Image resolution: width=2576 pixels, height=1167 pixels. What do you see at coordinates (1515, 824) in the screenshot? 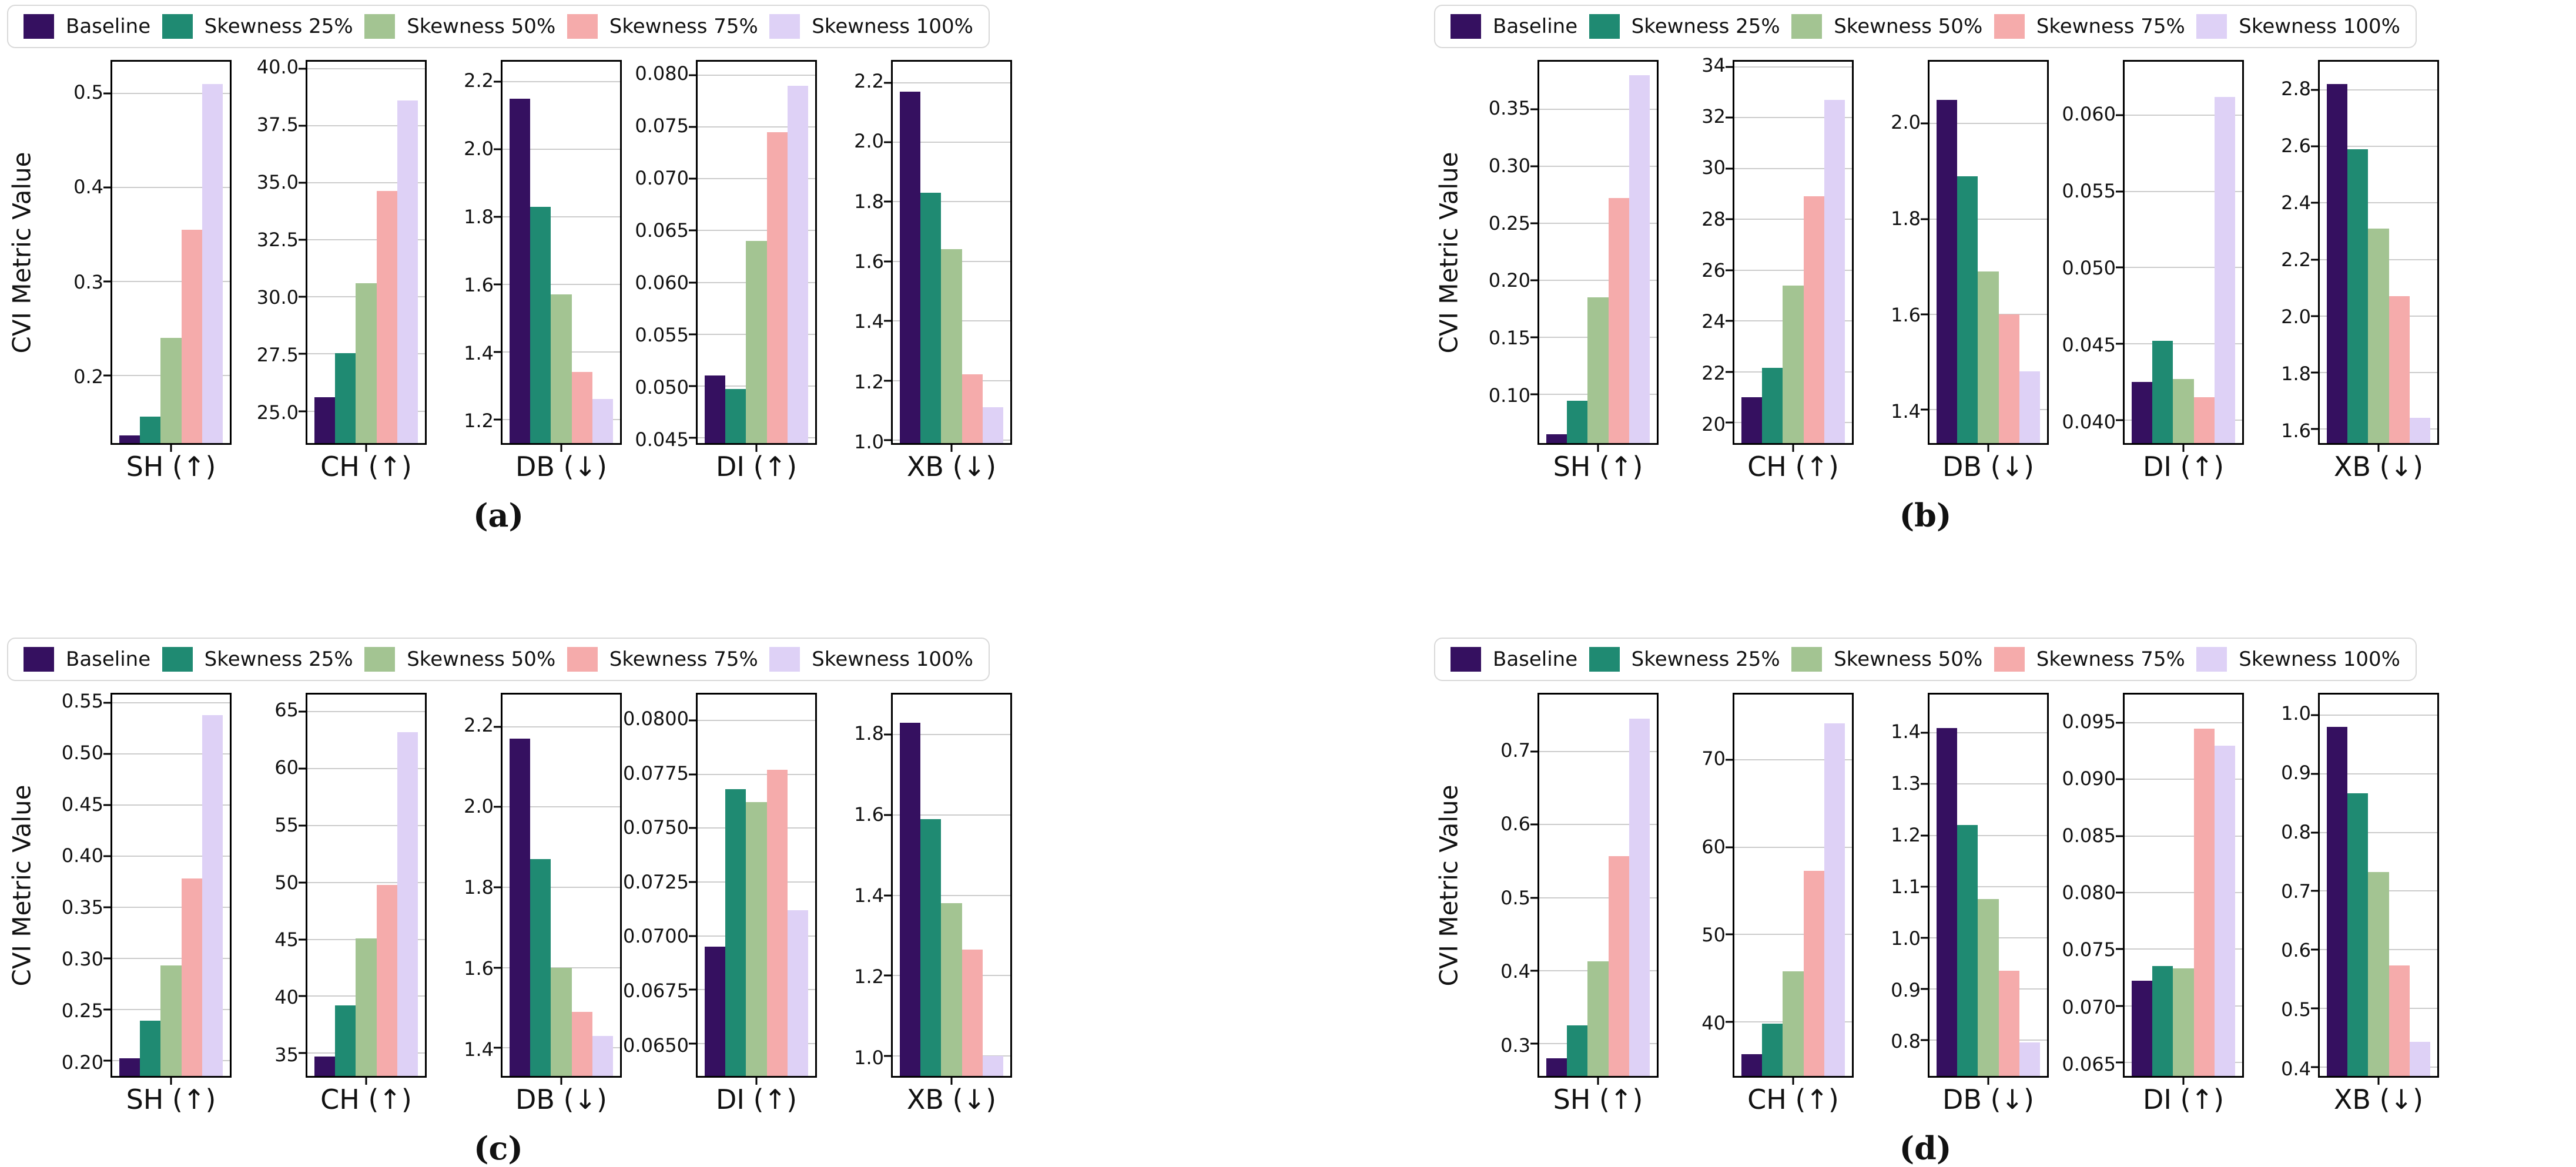
I see `y-tick-label: 0.6` at bounding box center [1515, 824].